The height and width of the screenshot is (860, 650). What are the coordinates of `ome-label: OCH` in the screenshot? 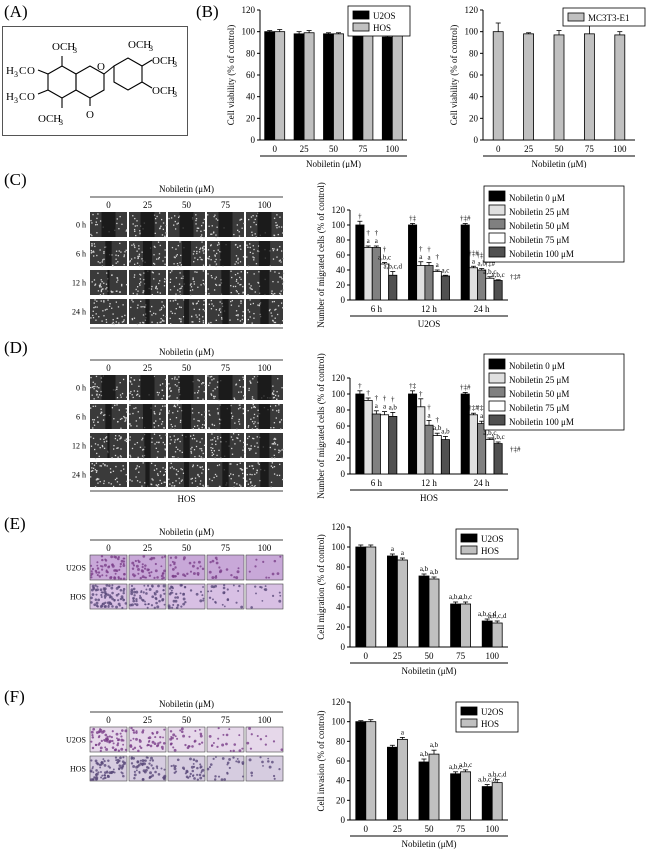 It's located at (163, 61).